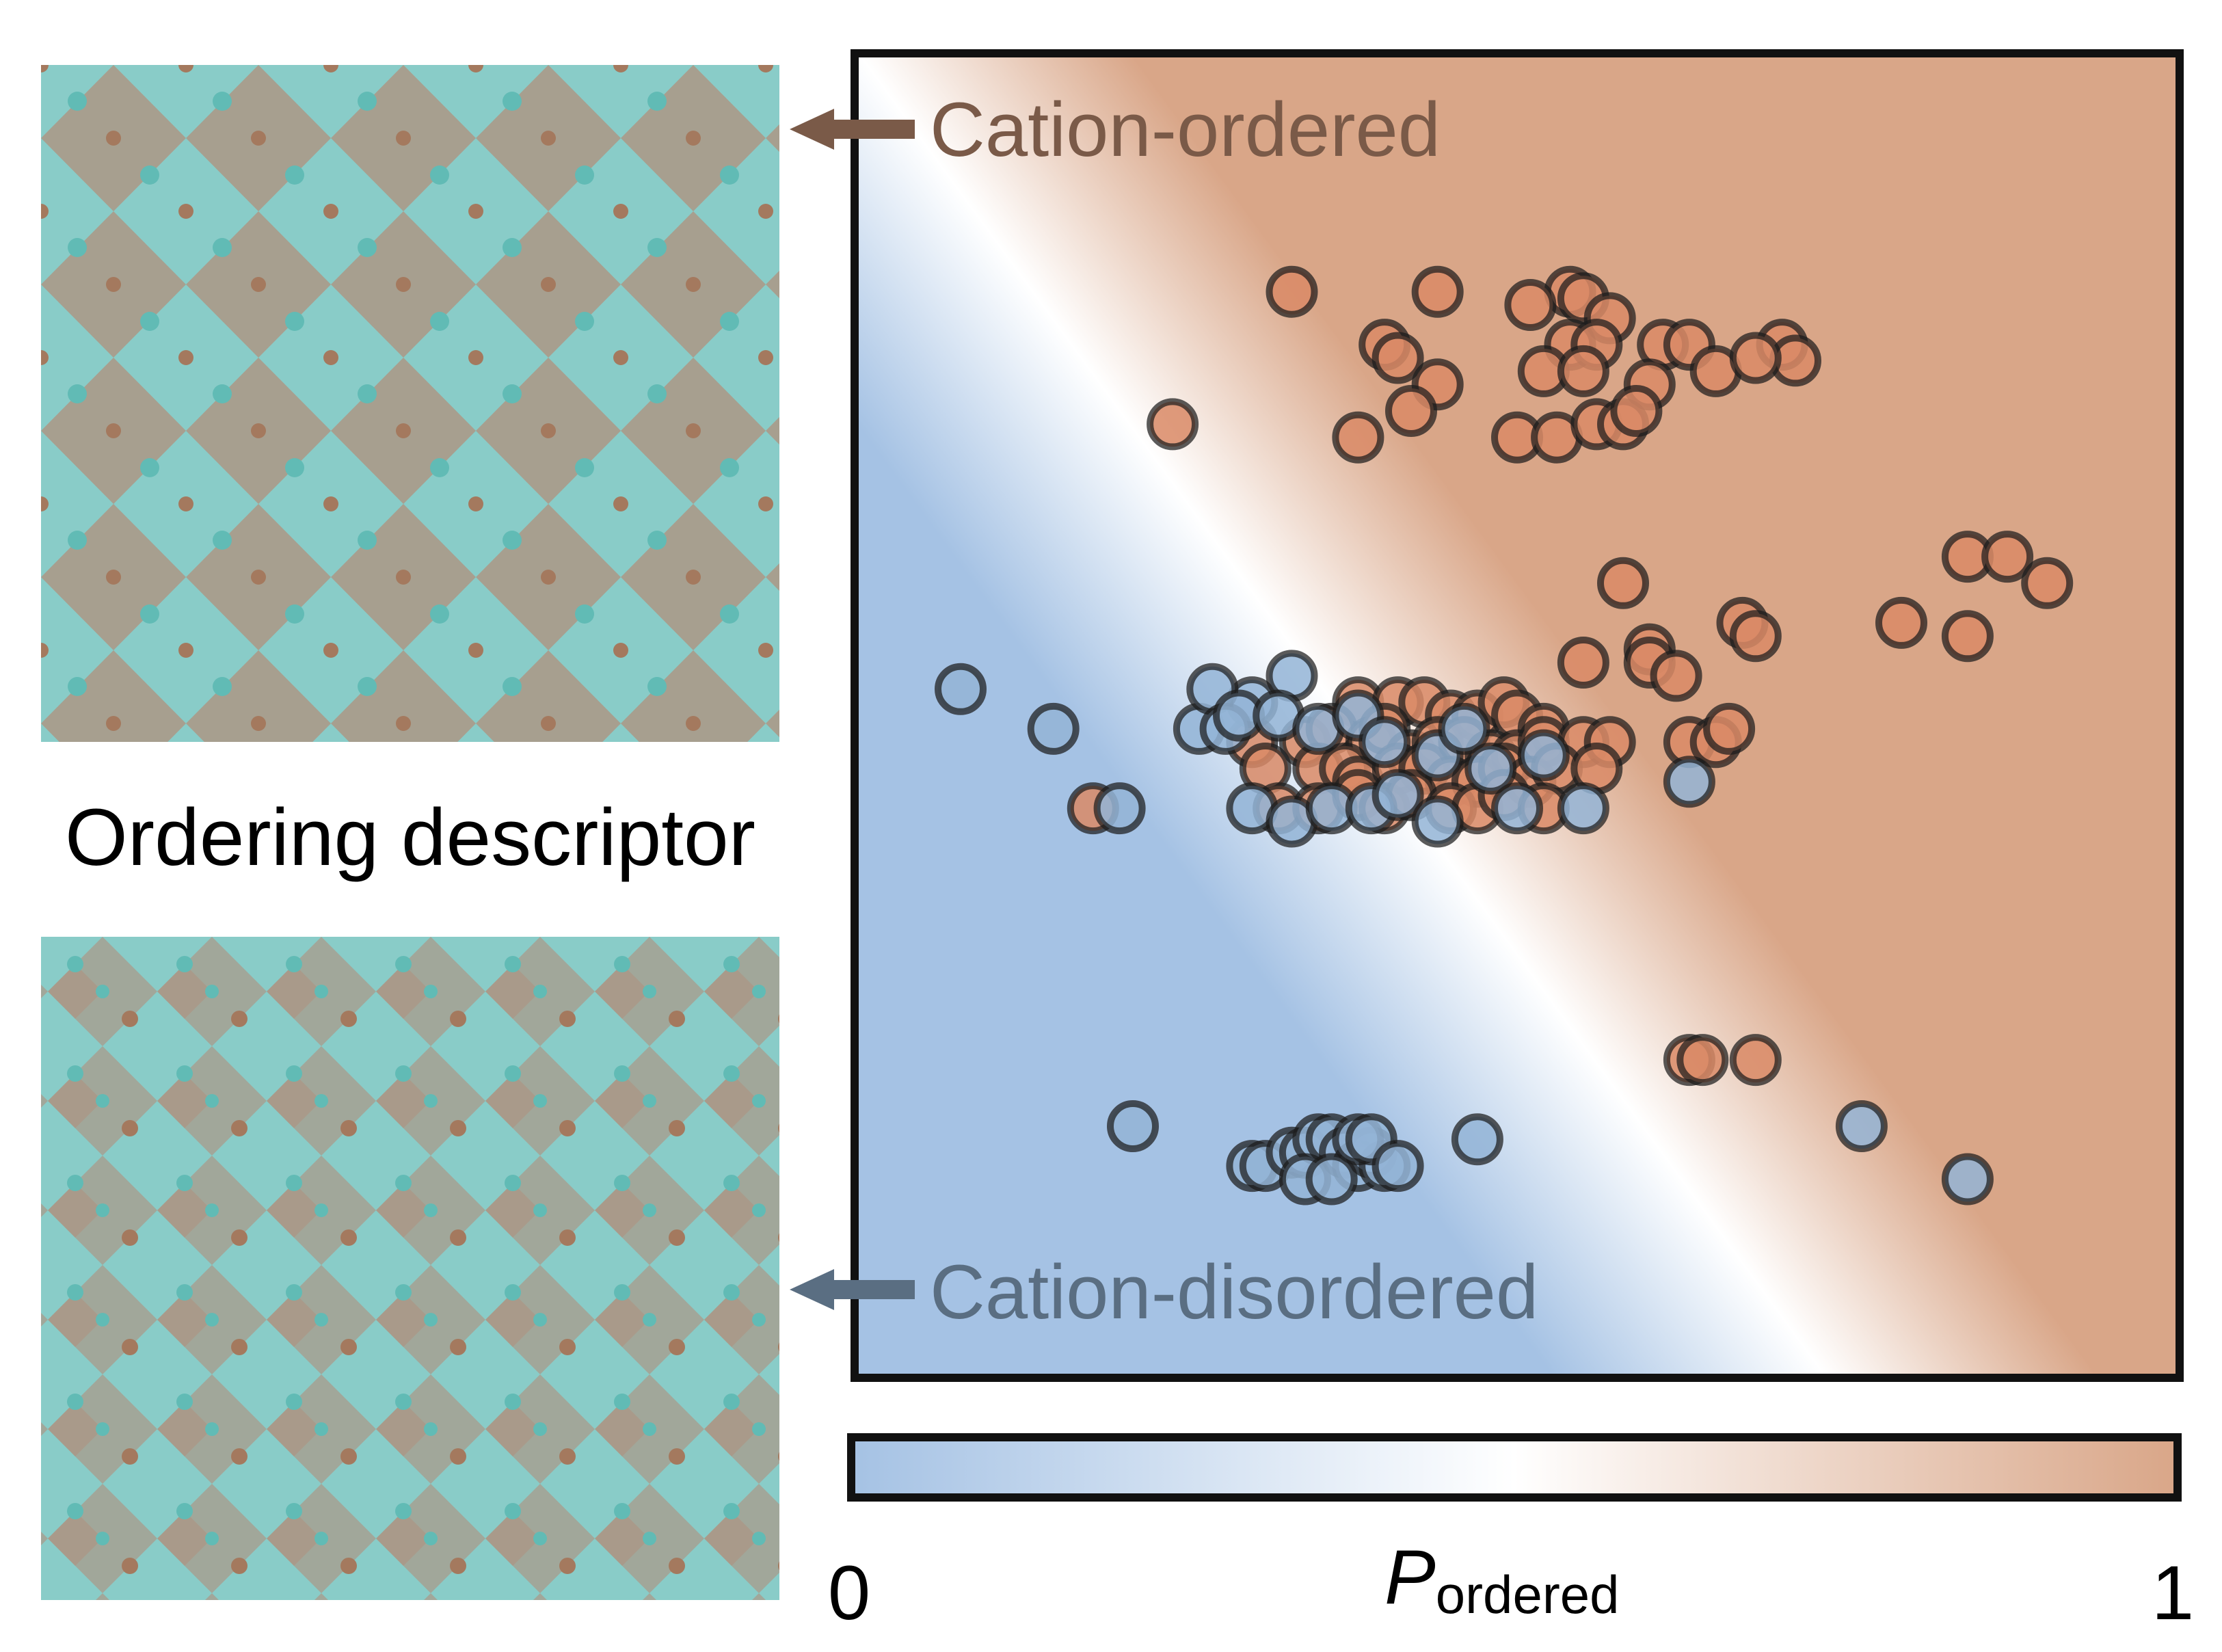 The width and height of the screenshot is (2222, 1652). Describe the element at coordinates (852, 1289) in the screenshot. I see `arrow-disordered` at that location.